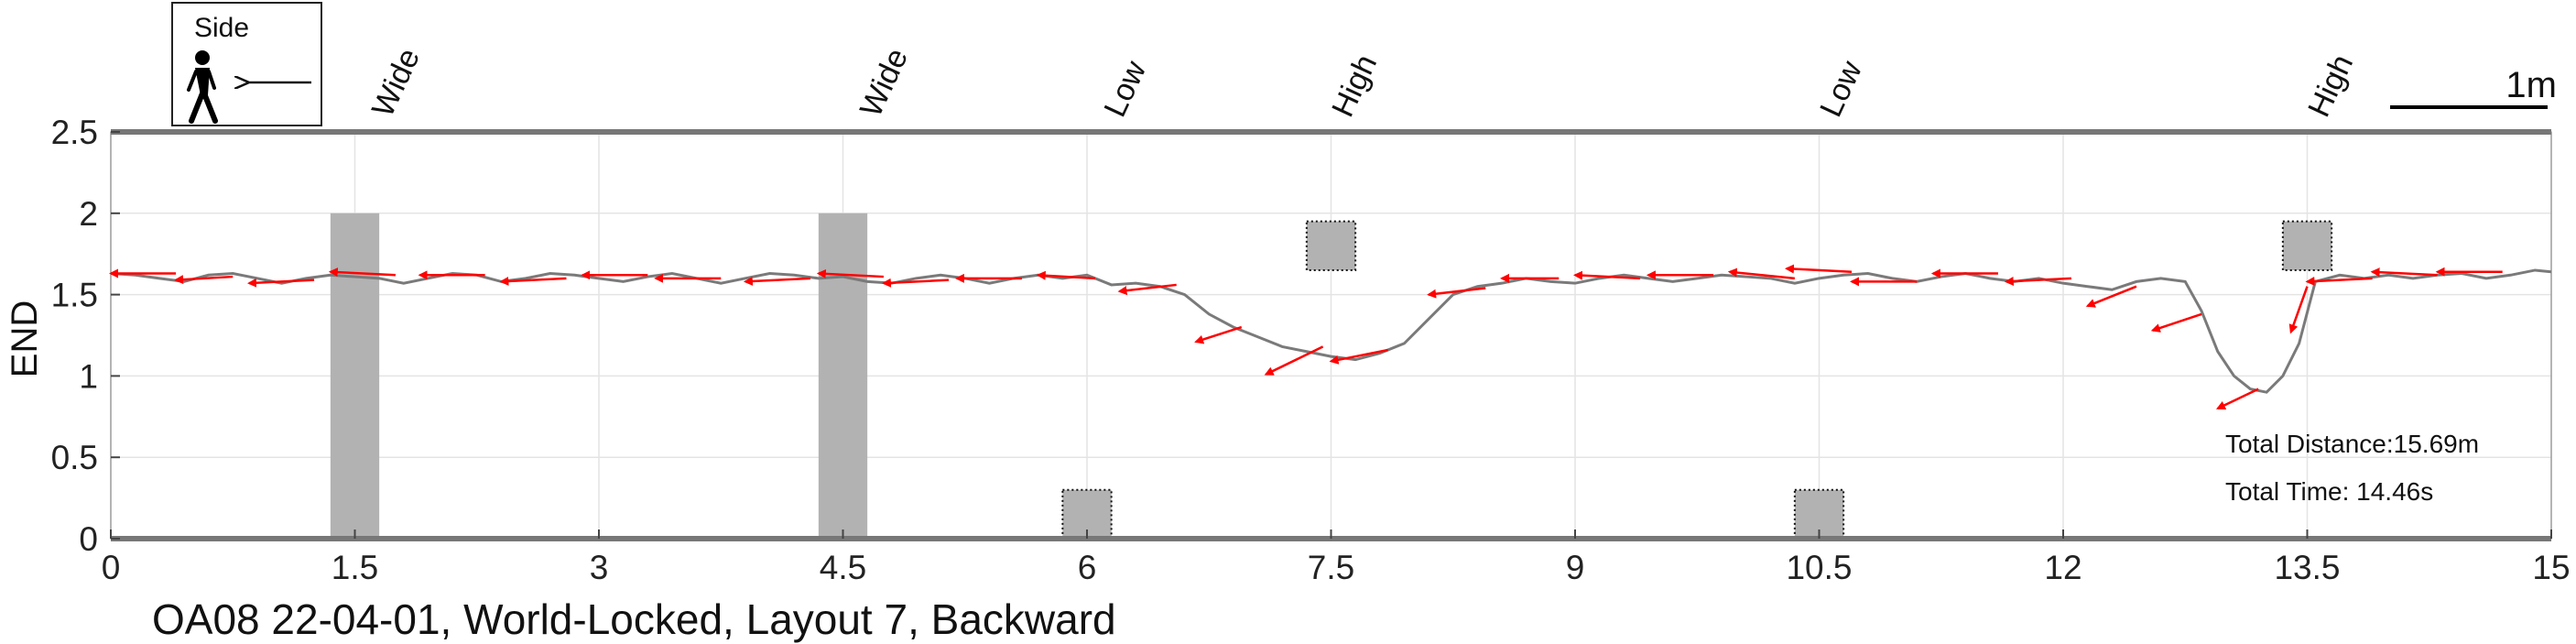  What do you see at coordinates (25, 338) in the screenshot?
I see `y-axis-label: END` at bounding box center [25, 338].